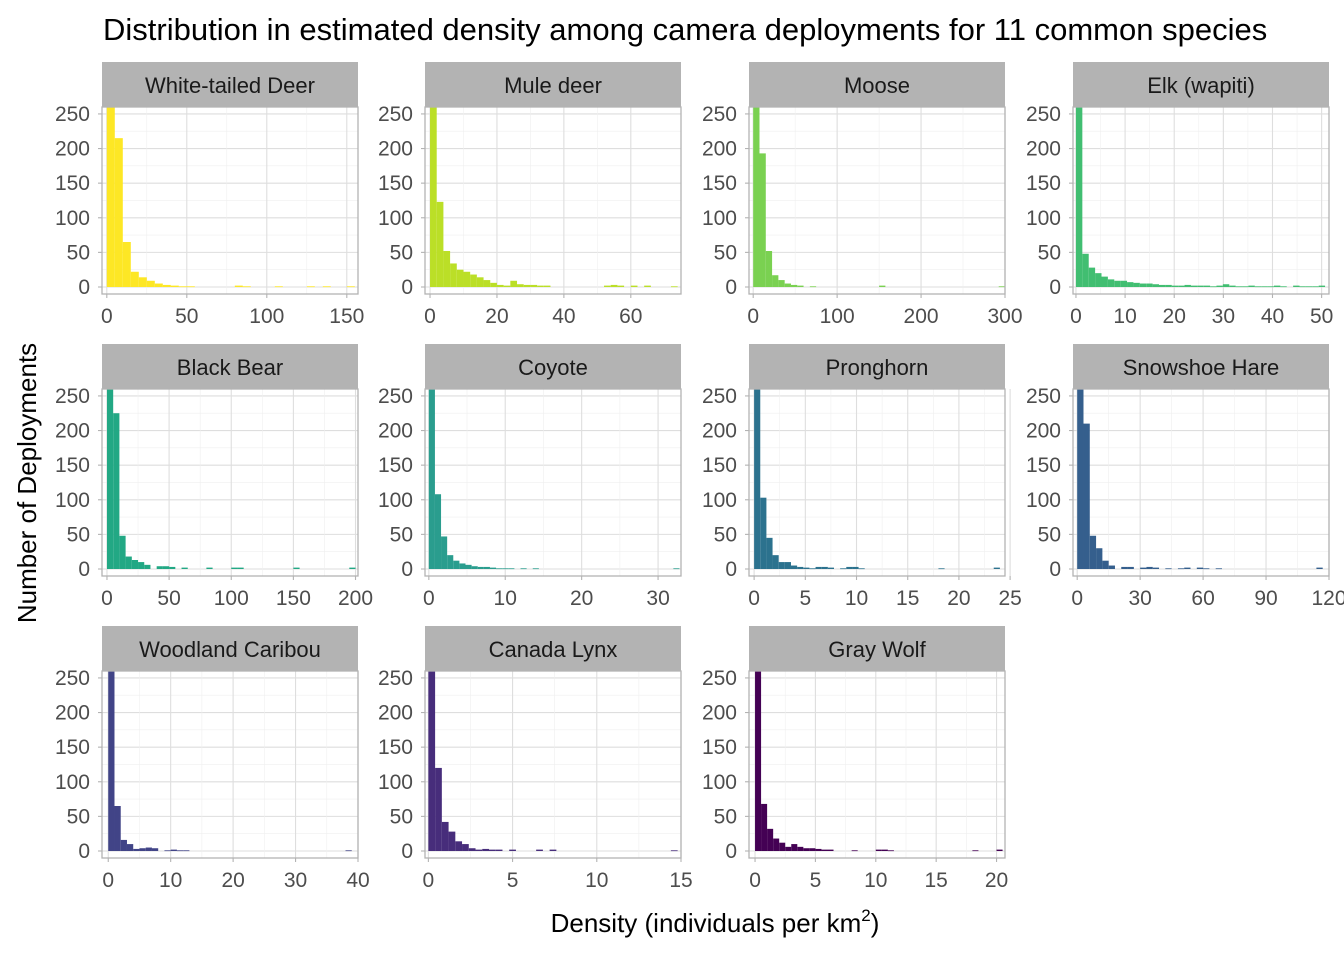 This screenshot has width=1344, height=960. What do you see at coordinates (1009, 598) in the screenshot?
I see `x-tick-label: 25` at bounding box center [1009, 598].